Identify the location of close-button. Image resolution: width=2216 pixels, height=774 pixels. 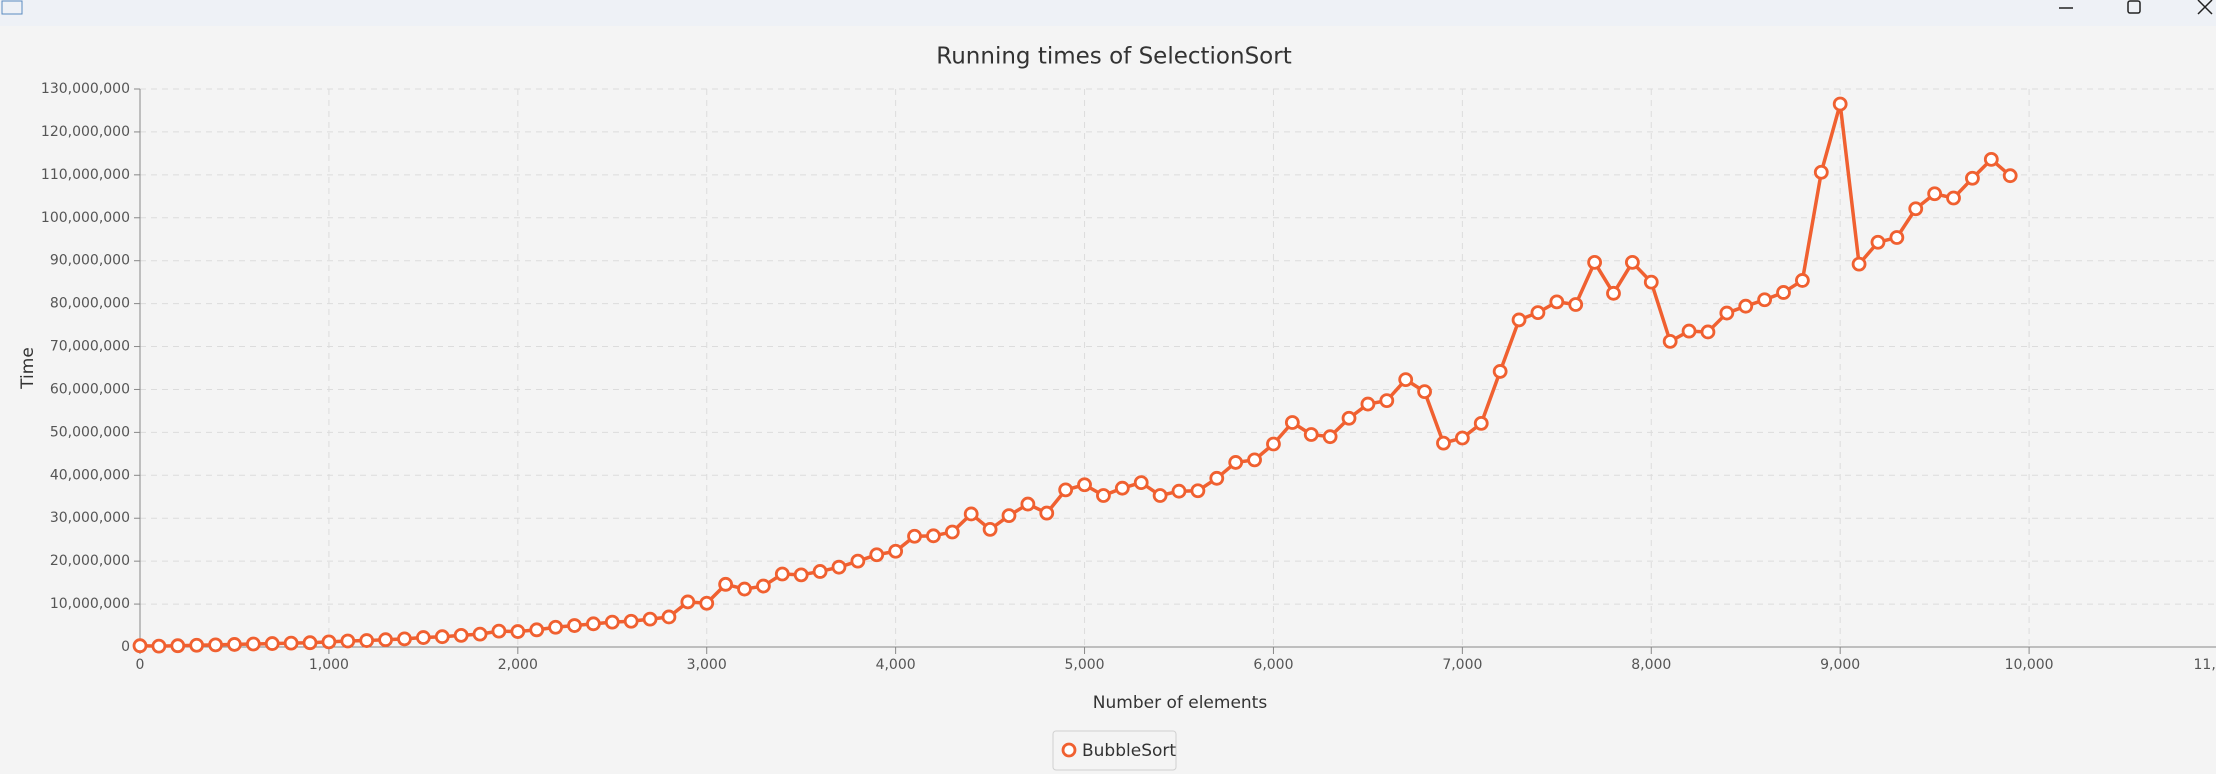
(2205, 7).